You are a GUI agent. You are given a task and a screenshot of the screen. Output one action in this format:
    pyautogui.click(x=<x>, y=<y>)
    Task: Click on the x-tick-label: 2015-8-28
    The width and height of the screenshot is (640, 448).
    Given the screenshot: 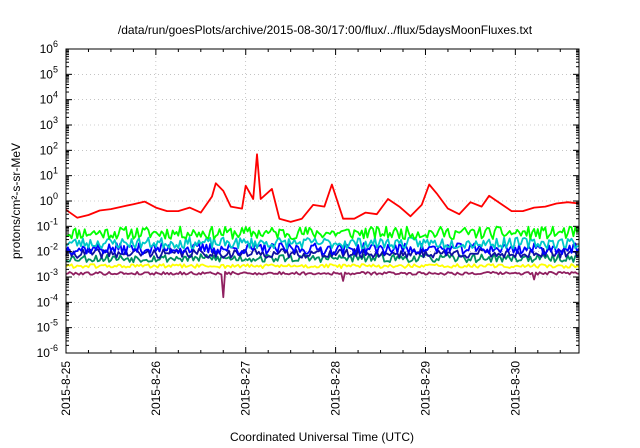 What is the action you would take?
    pyautogui.click(x=336, y=388)
    